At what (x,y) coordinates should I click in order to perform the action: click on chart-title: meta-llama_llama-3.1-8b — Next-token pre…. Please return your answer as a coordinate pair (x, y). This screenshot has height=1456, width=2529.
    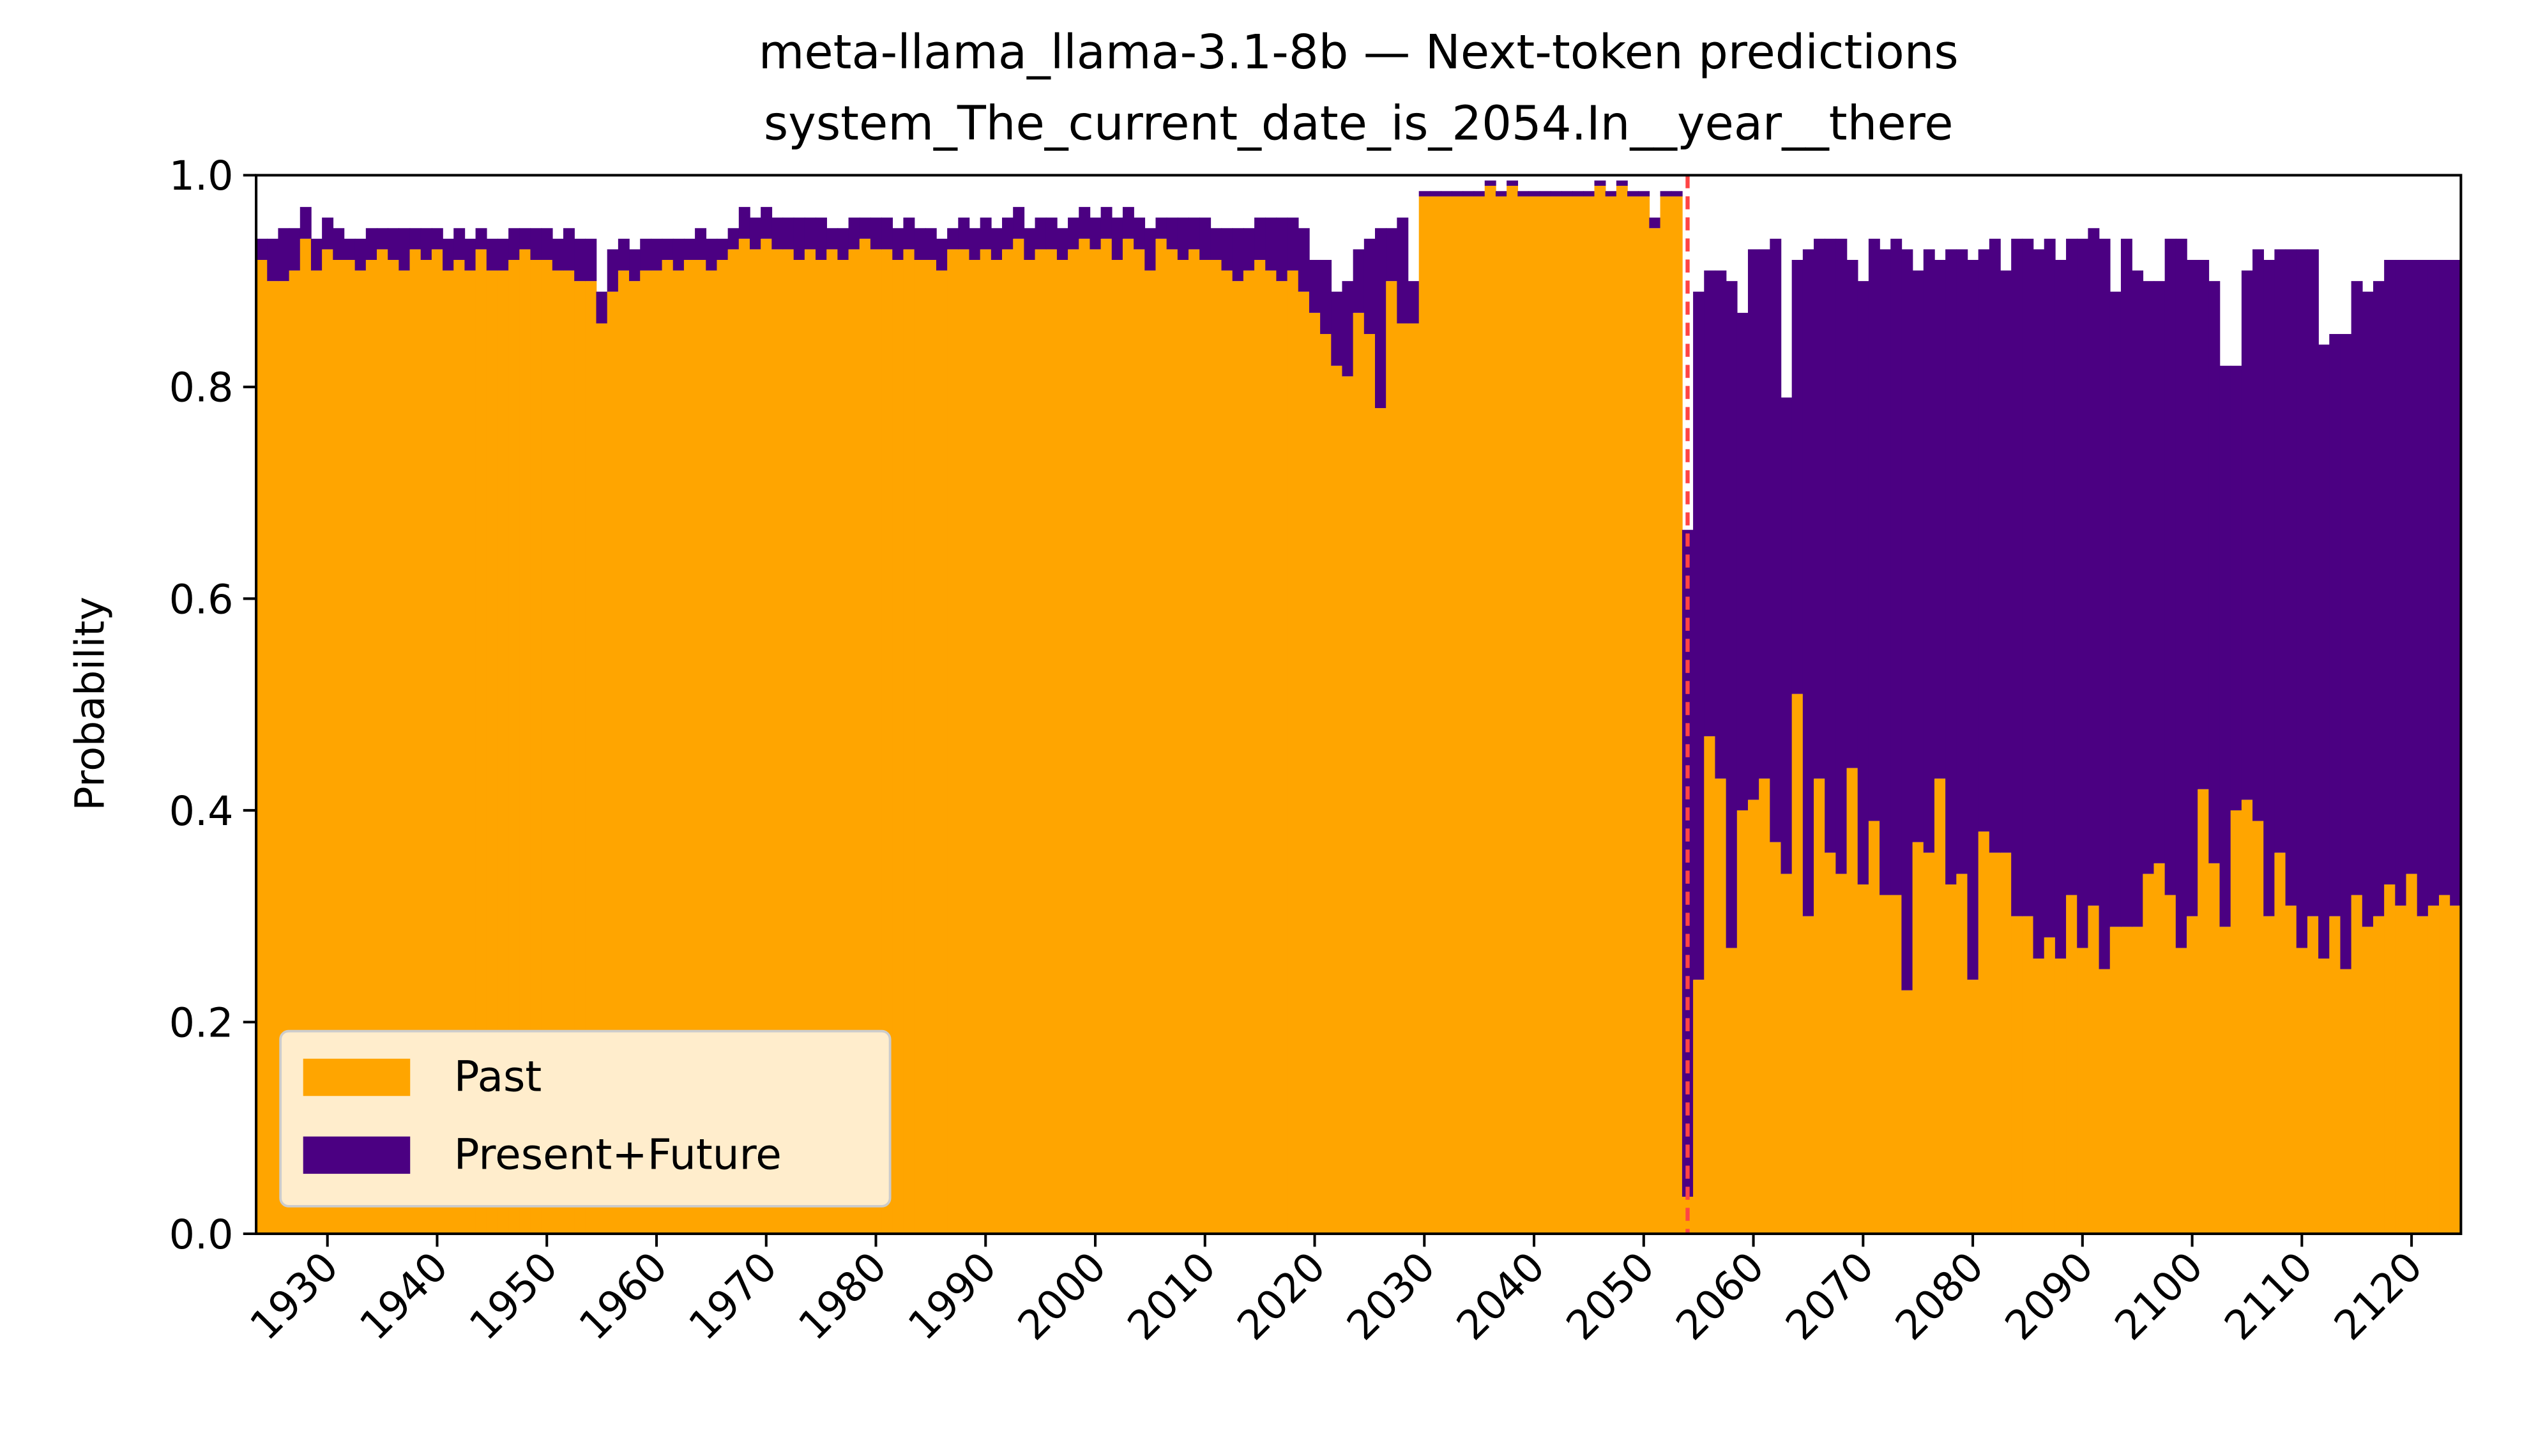
    Looking at the image, I should click on (1359, 53).